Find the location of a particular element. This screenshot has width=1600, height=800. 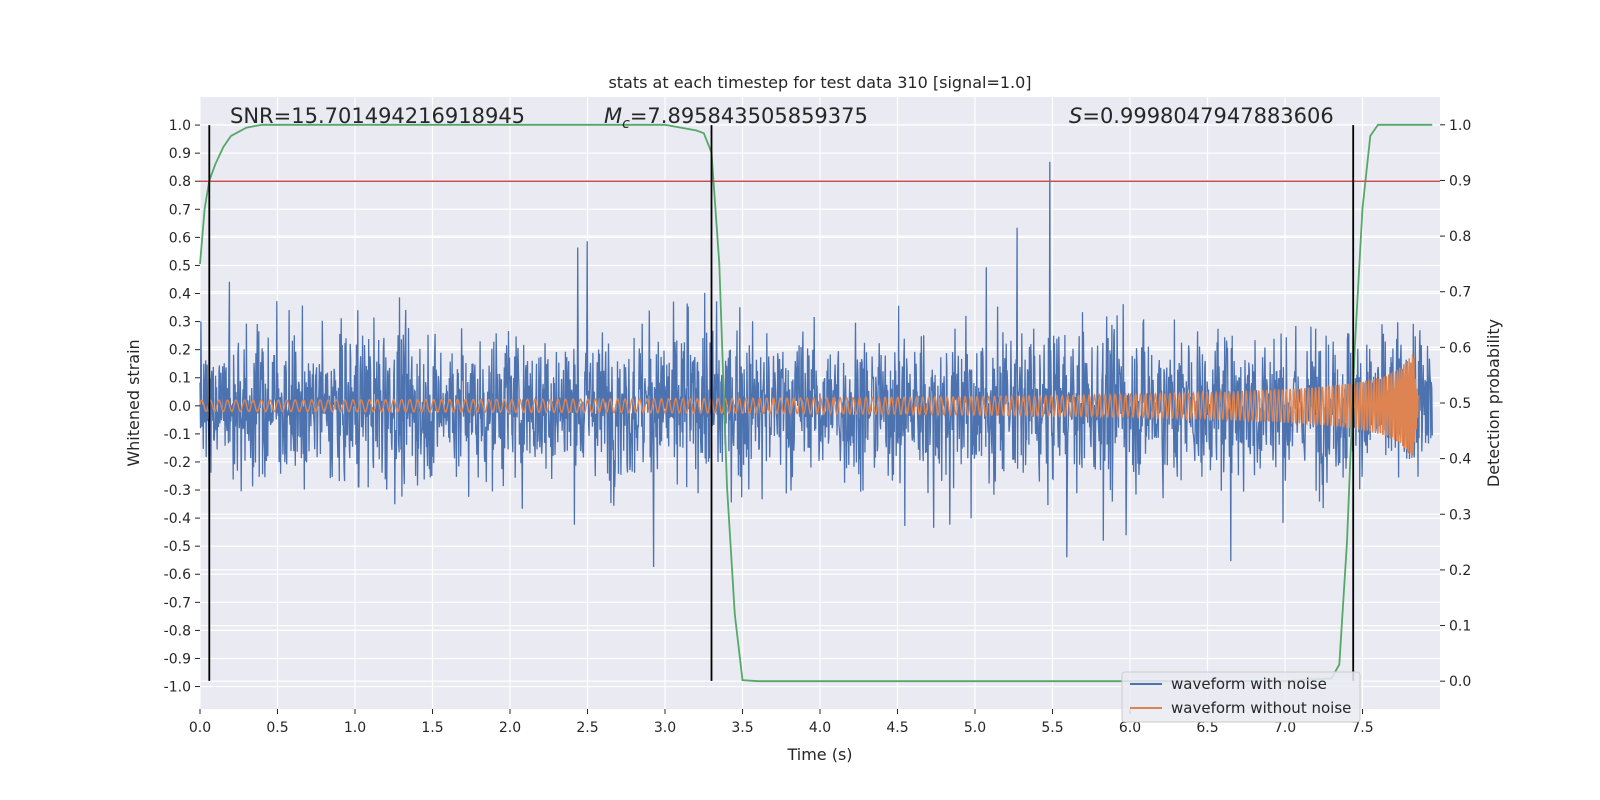

legend-box is located at coordinates (1241, 697).